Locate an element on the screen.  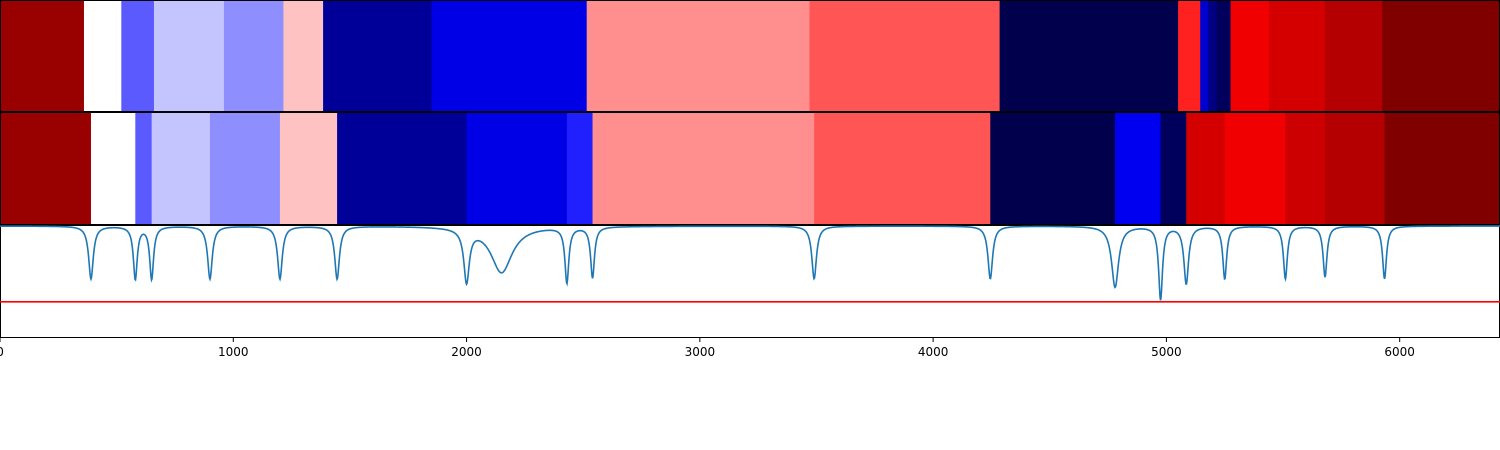
x-tick-label: 5000 is located at coordinates (1166, 352).